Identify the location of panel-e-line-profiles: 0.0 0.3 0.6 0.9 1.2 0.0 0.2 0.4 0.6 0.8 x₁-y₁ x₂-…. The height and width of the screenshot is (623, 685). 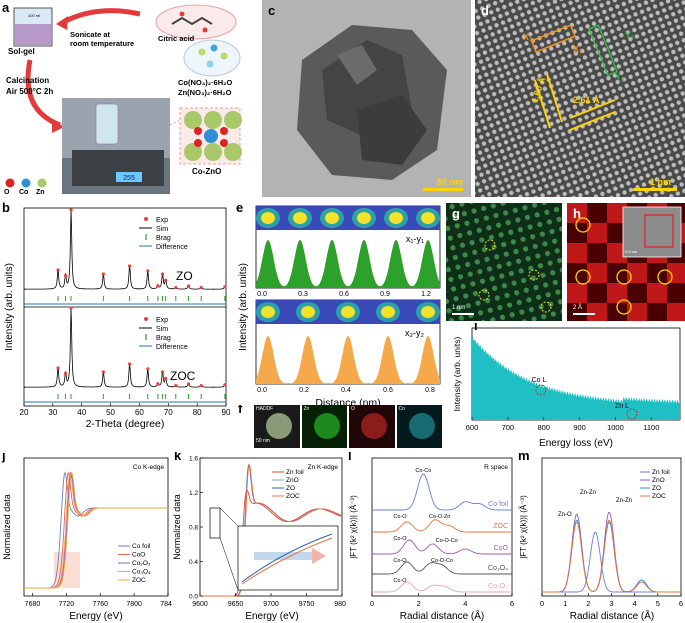
(340, 316).